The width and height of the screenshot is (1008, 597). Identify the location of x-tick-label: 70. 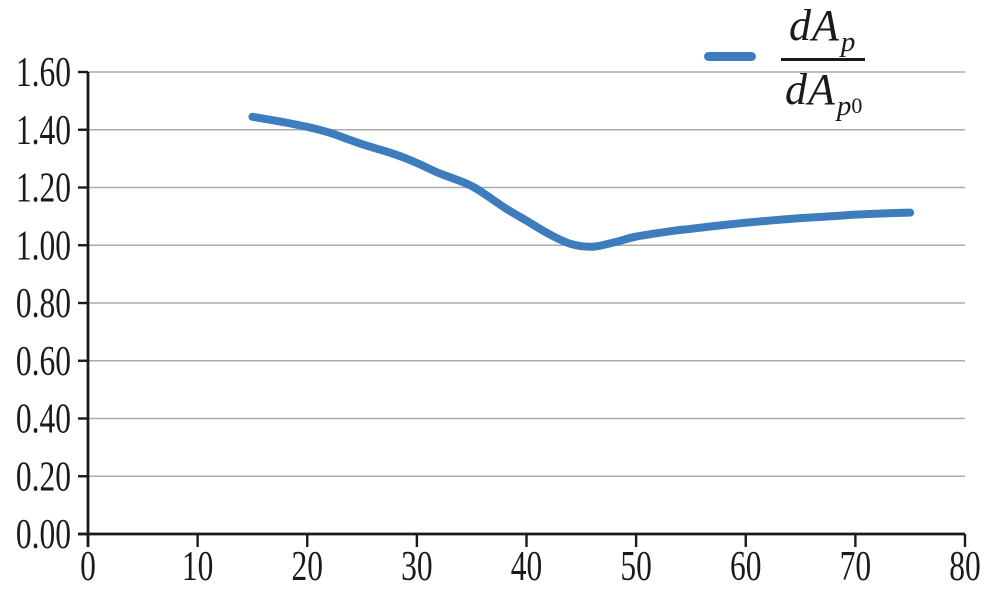
(855, 567).